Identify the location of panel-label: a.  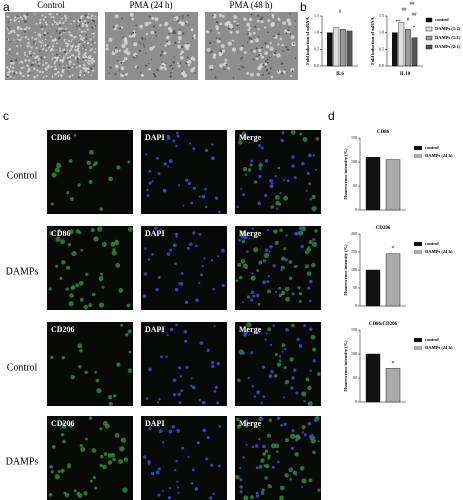
(6, 7).